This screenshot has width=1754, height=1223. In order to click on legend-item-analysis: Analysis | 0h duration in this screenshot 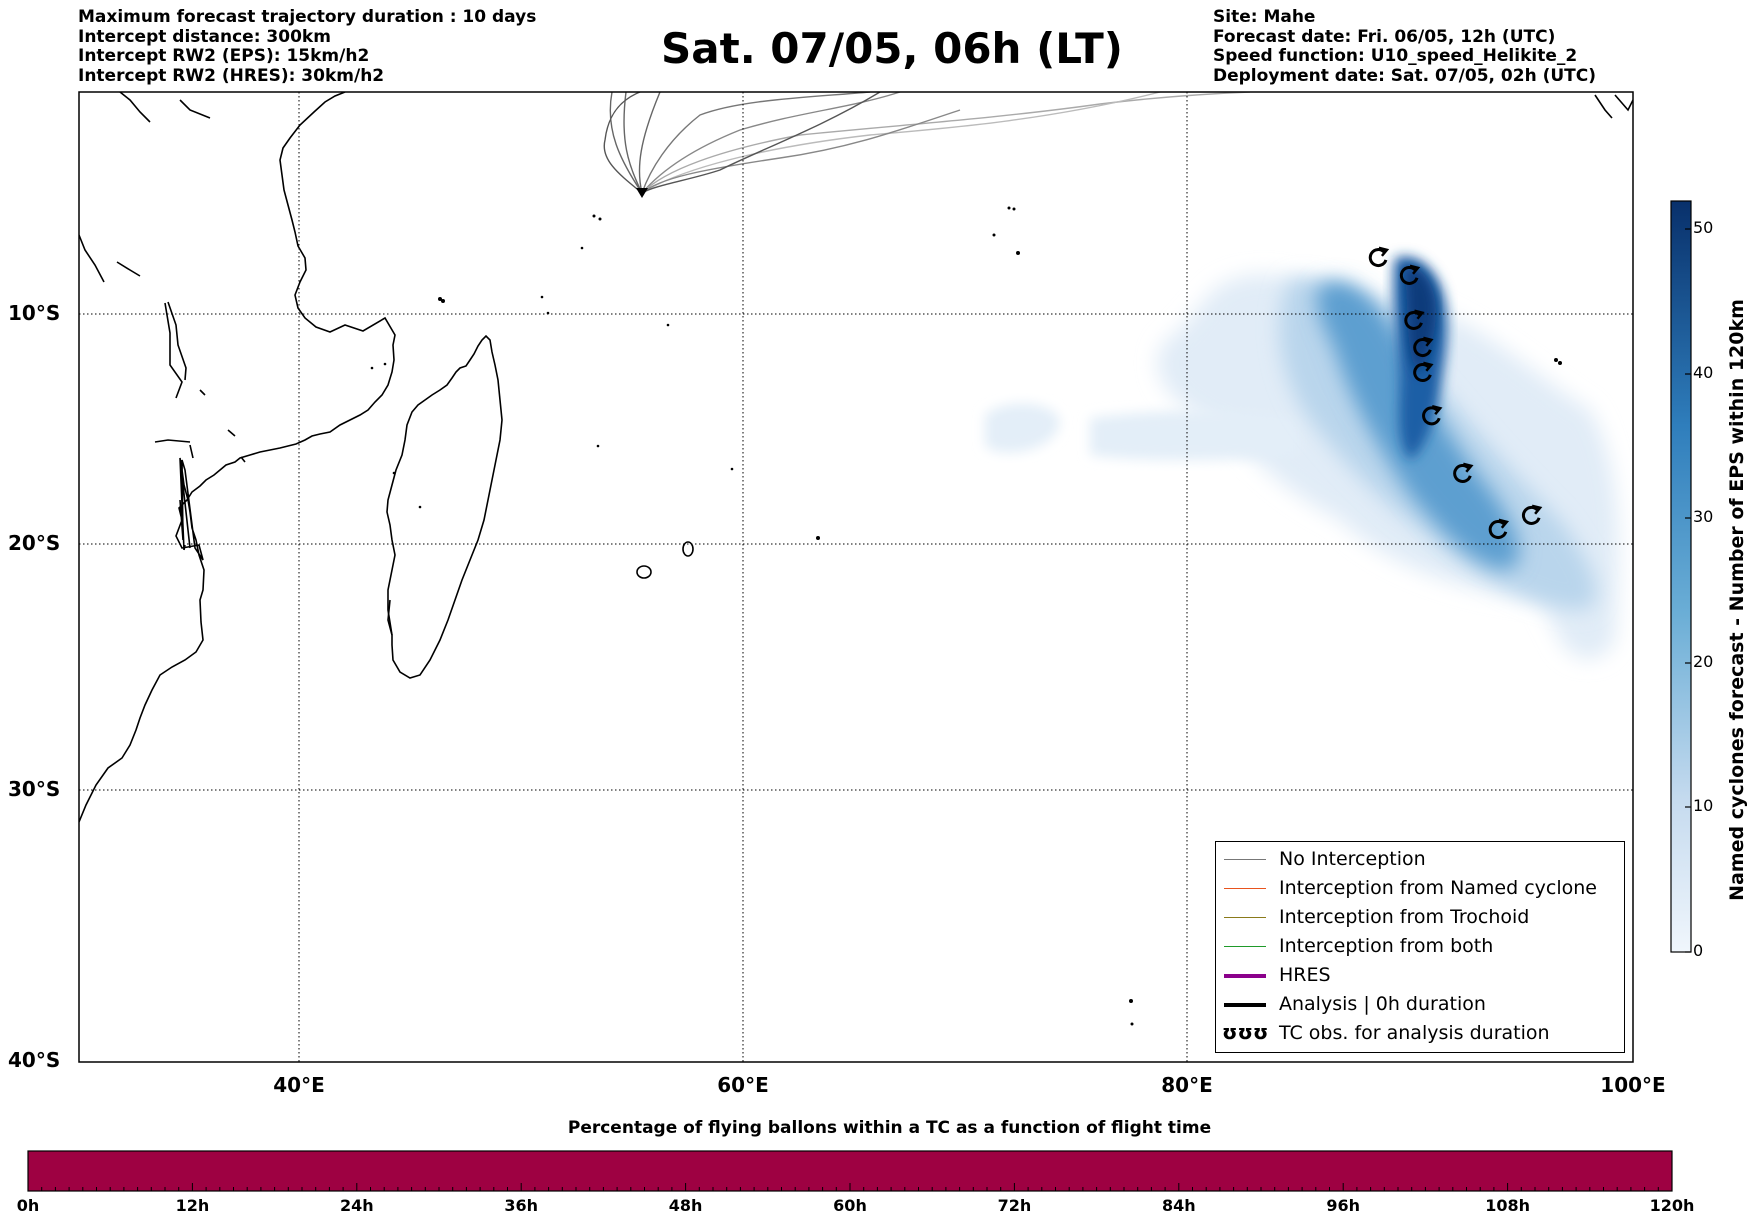, I will do `click(1420, 1004)`.